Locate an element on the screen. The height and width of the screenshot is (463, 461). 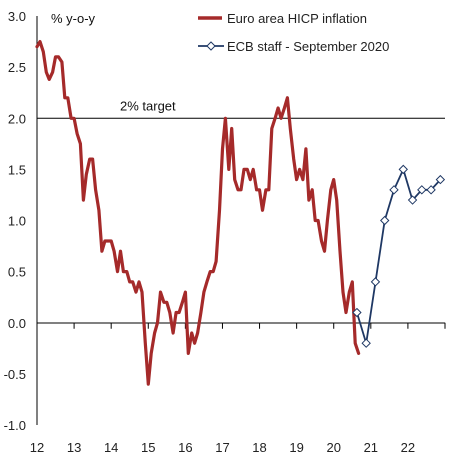
y-tick-label: 0.5 is located at coordinates (17, 272).